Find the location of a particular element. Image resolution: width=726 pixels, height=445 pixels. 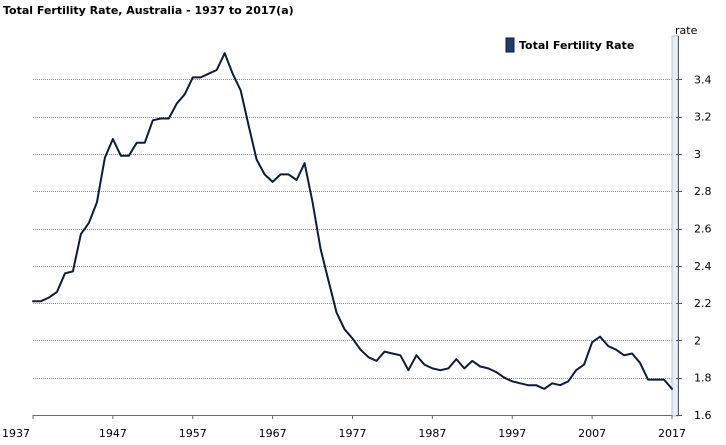

legend-label: Total Fertility Rate is located at coordinates (576, 45).